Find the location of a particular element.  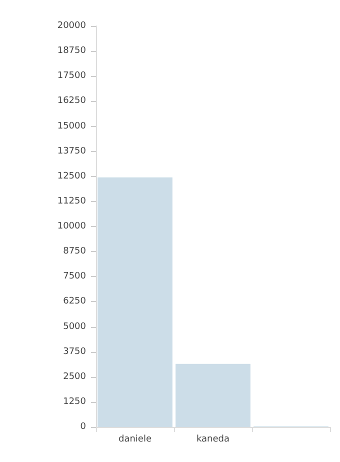

y-tick-label: 3750 is located at coordinates (74, 351).